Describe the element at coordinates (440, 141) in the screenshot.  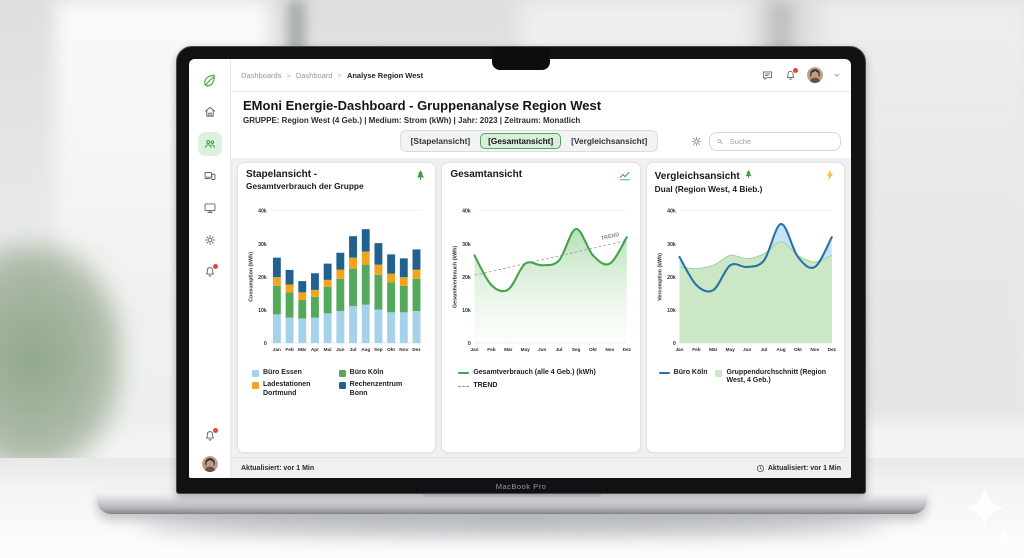
I see `tab-stapelansicht: [Stapelansicht]` at that location.